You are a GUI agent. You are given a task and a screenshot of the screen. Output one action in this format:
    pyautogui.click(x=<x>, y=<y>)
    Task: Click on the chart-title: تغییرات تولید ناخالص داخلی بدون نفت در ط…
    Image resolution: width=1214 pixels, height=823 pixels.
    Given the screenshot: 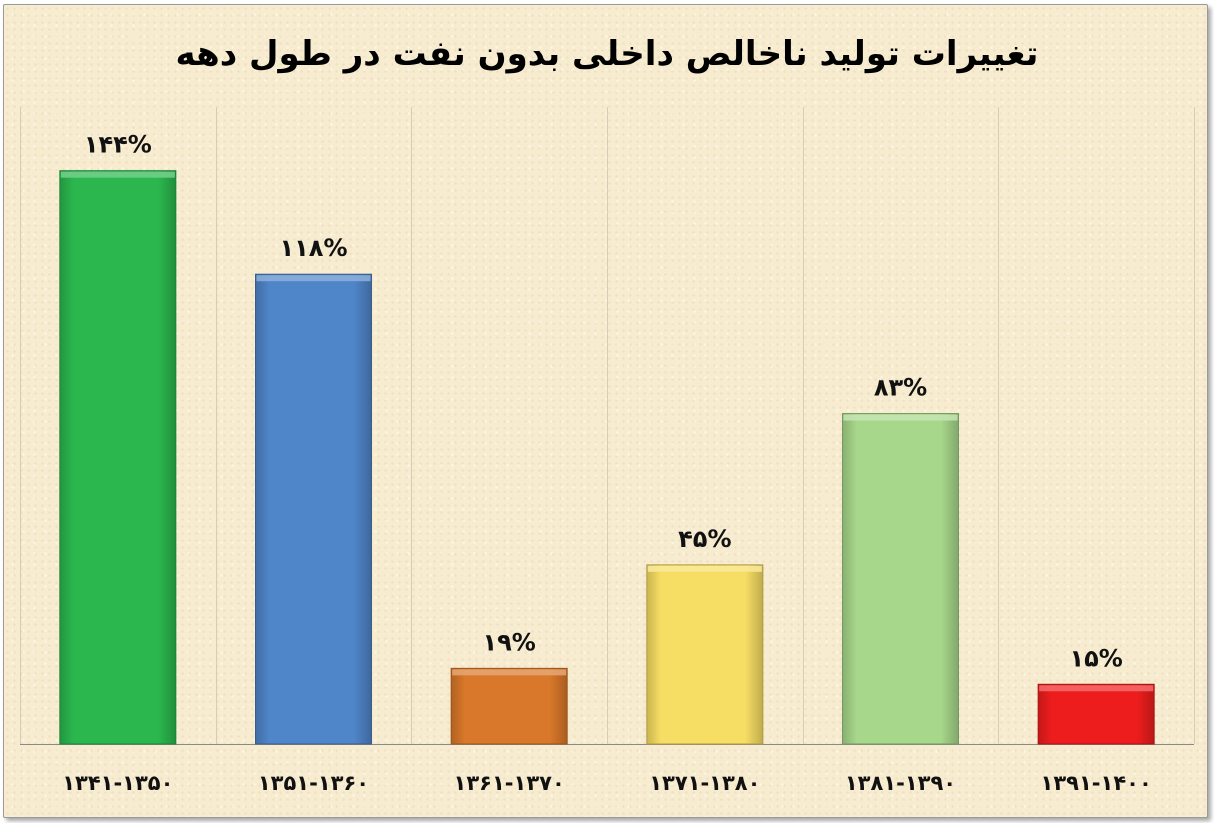 What is the action you would take?
    pyautogui.click(x=607, y=54)
    